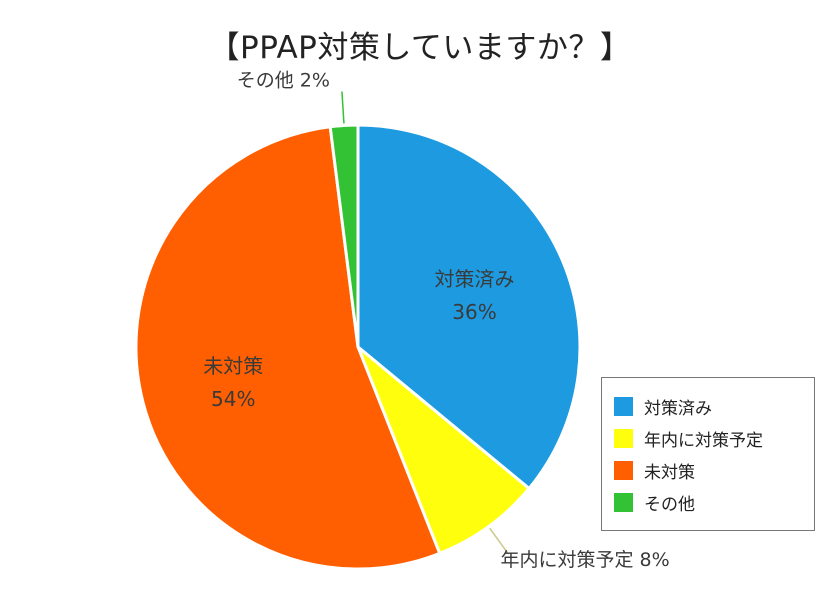 The width and height of the screenshot is (840, 616). What do you see at coordinates (703, 440) in the screenshot?
I see `legend-label: 年内に対策予定` at bounding box center [703, 440].